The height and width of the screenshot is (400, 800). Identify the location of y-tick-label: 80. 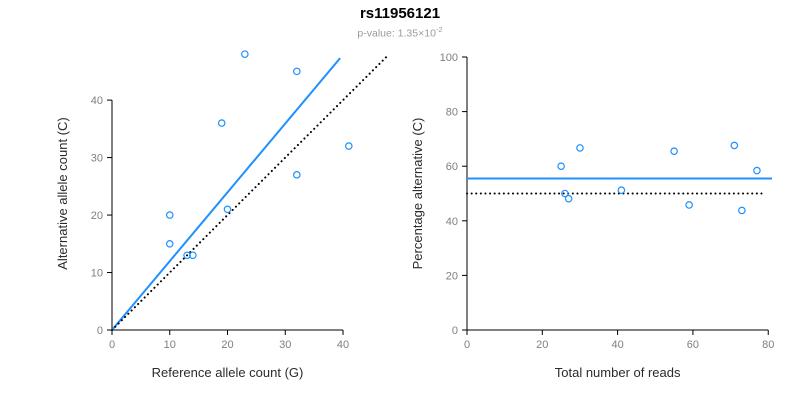
(452, 113).